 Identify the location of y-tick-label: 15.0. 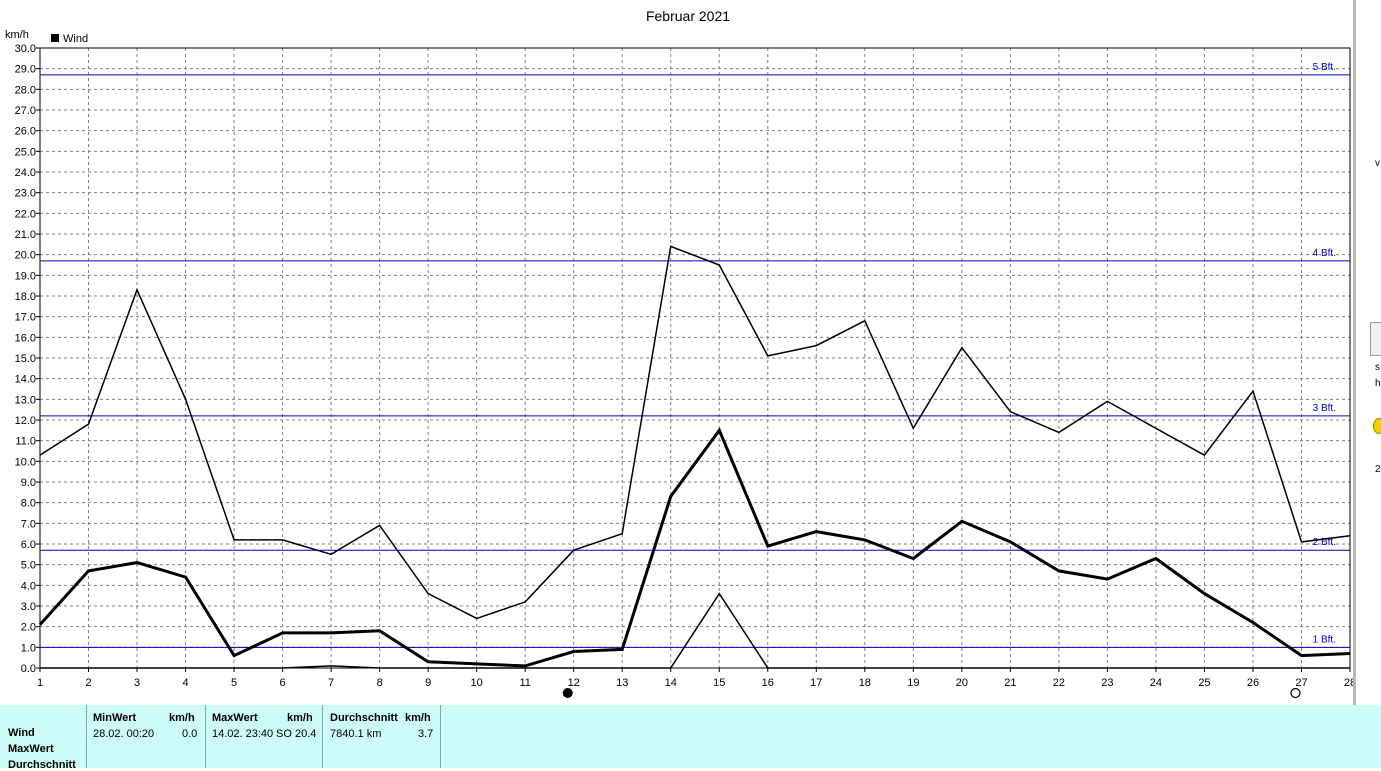
(25, 359).